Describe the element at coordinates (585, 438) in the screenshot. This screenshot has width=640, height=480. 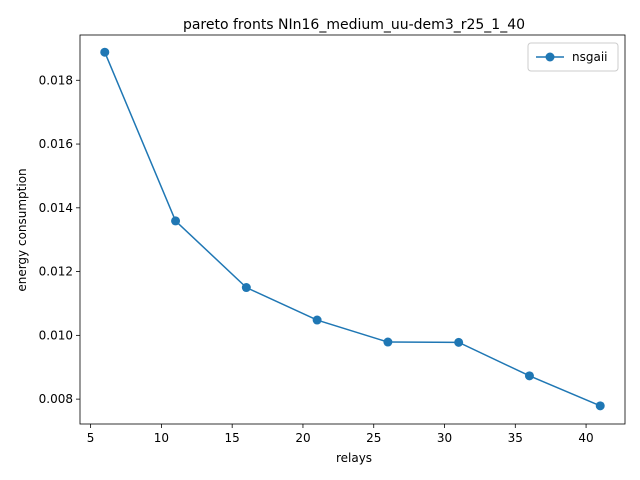
I see `x-tick-label: 40` at that location.